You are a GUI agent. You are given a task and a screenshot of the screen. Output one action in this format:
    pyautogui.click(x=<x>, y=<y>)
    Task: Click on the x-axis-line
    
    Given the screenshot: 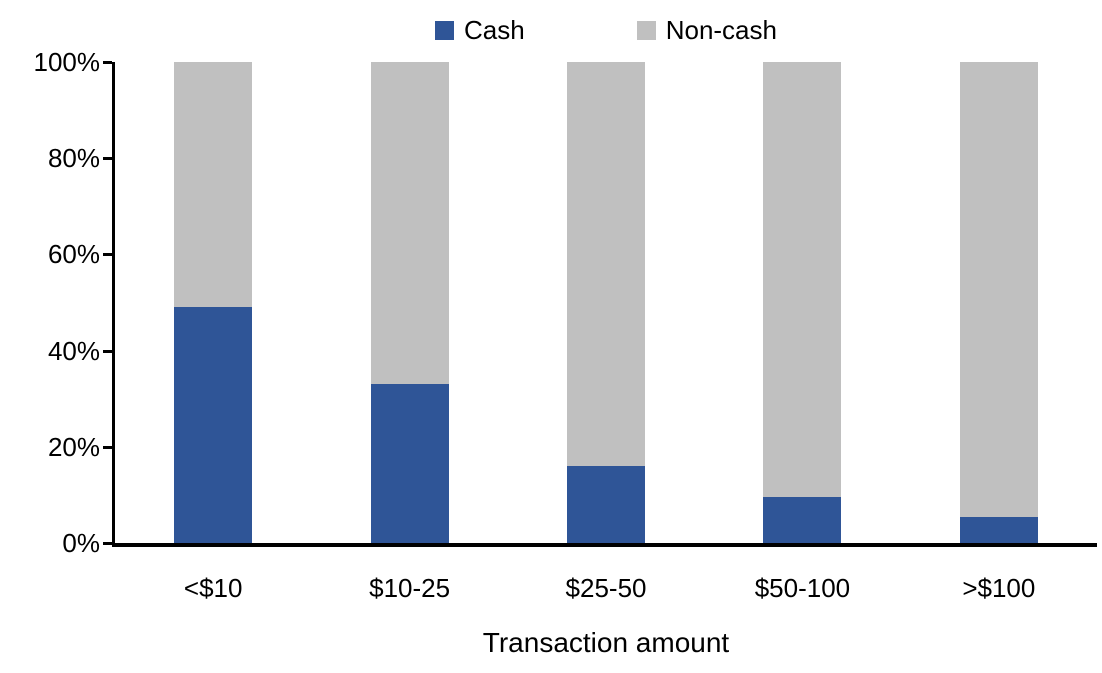 What is the action you would take?
    pyautogui.click(x=604, y=545)
    